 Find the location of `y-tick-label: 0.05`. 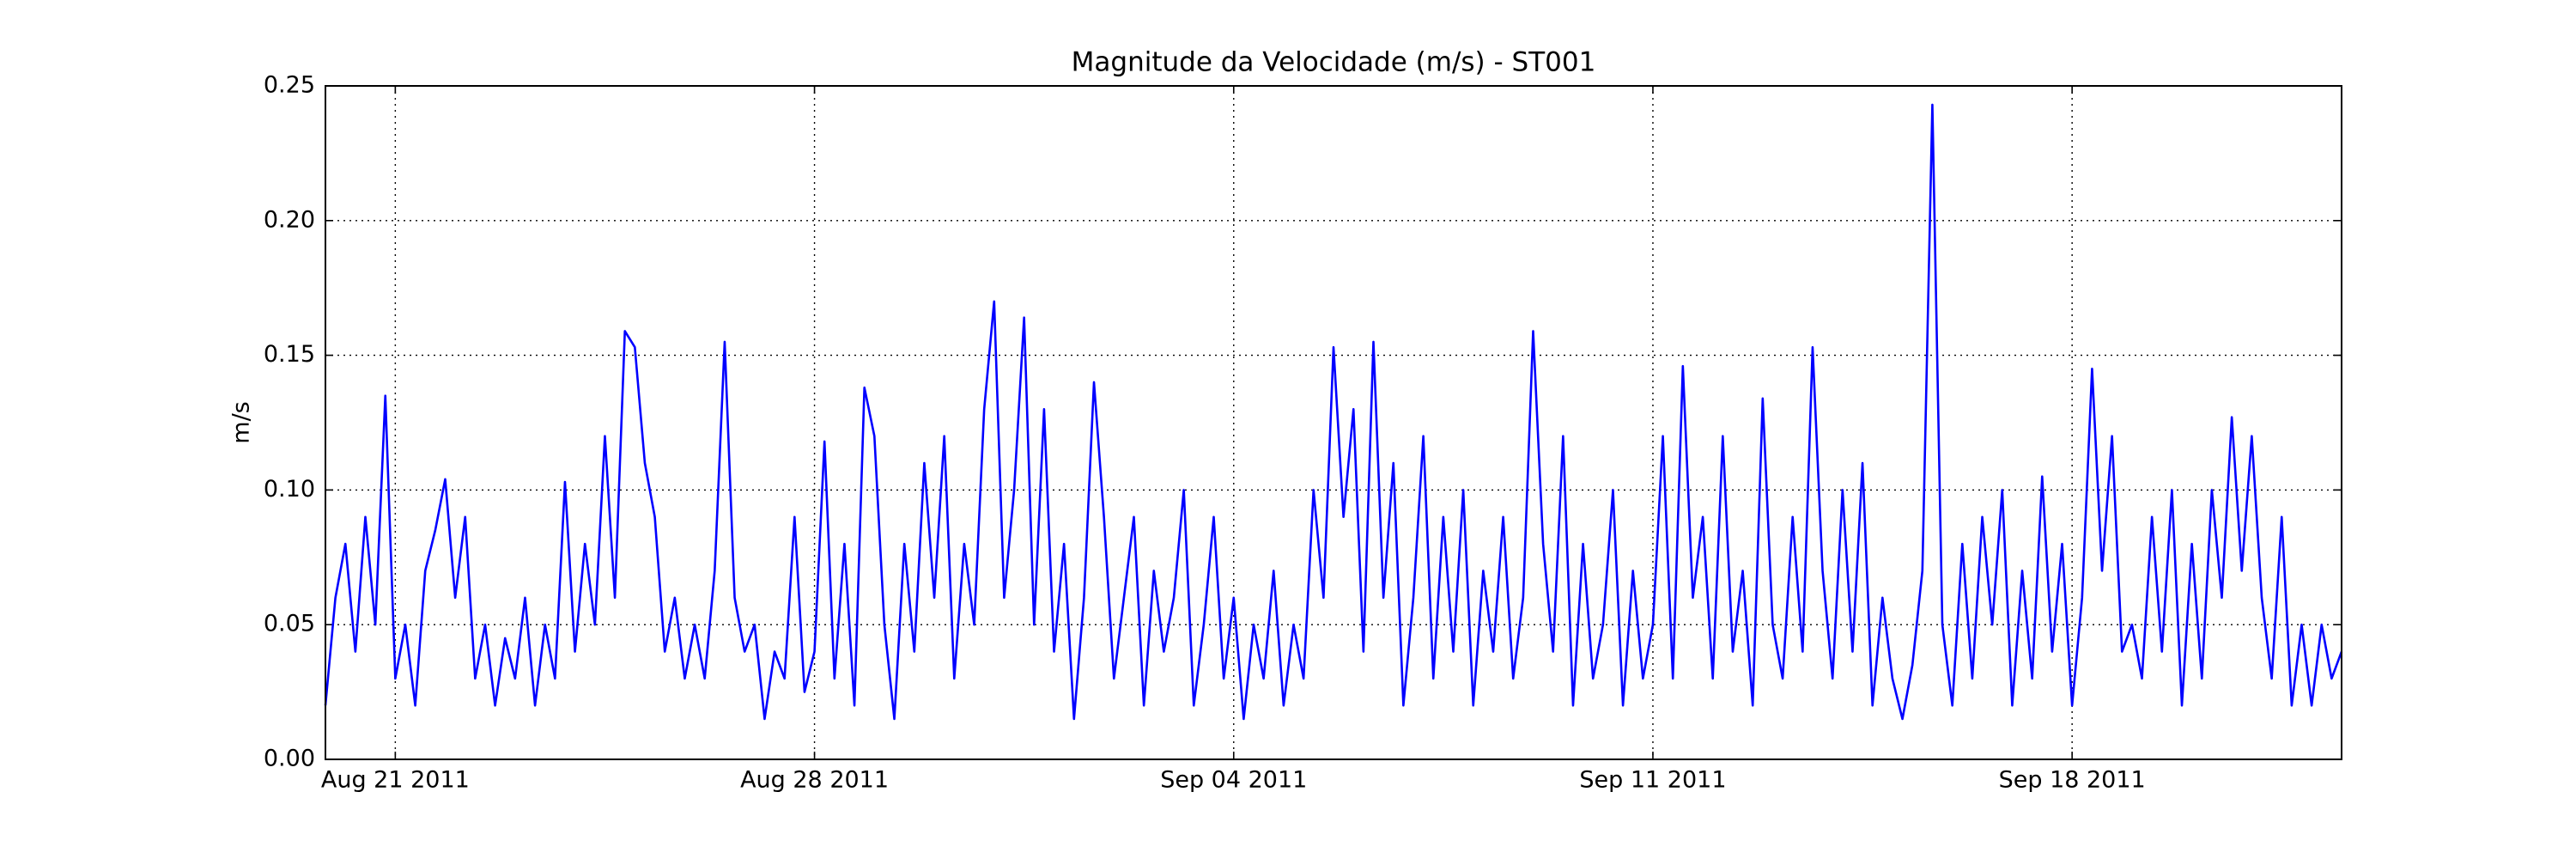

y-tick-label: 0.05 is located at coordinates (290, 624).